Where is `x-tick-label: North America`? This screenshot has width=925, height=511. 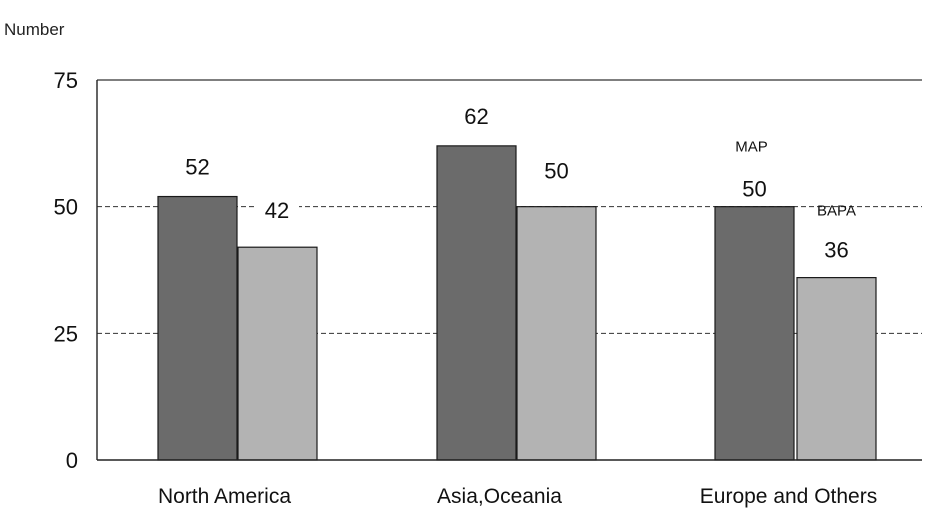 x-tick-label: North America is located at coordinates (224, 496).